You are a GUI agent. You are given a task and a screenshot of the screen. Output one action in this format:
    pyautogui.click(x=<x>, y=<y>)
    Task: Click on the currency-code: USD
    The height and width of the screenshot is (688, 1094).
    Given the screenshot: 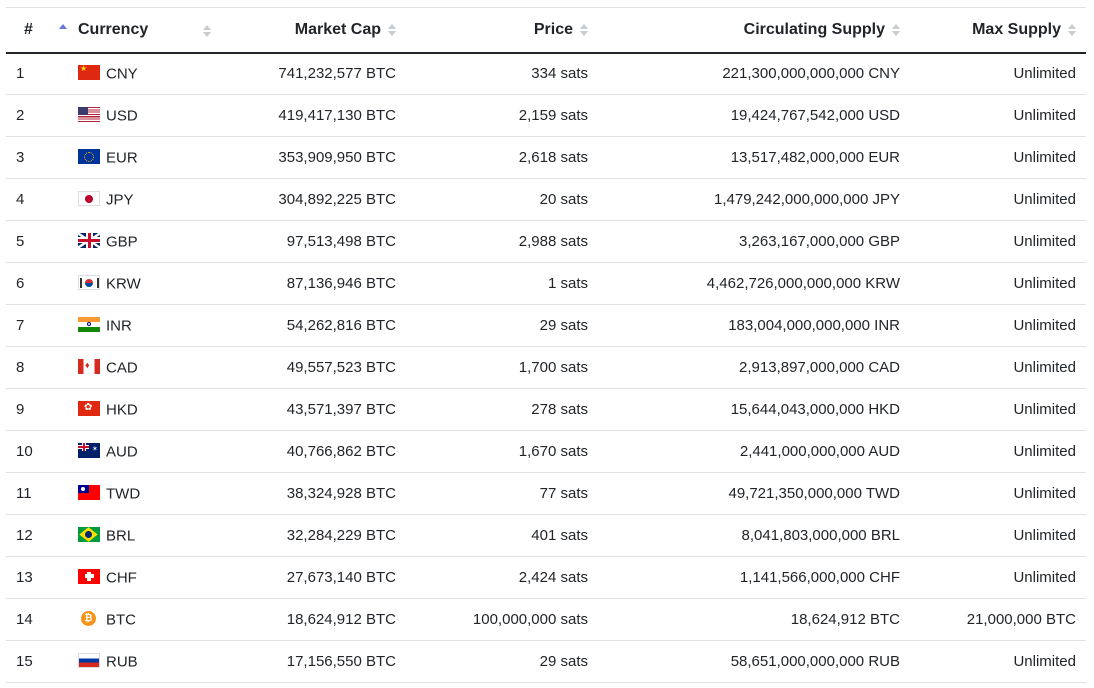 What is the action you would take?
    pyautogui.click(x=122, y=116)
    